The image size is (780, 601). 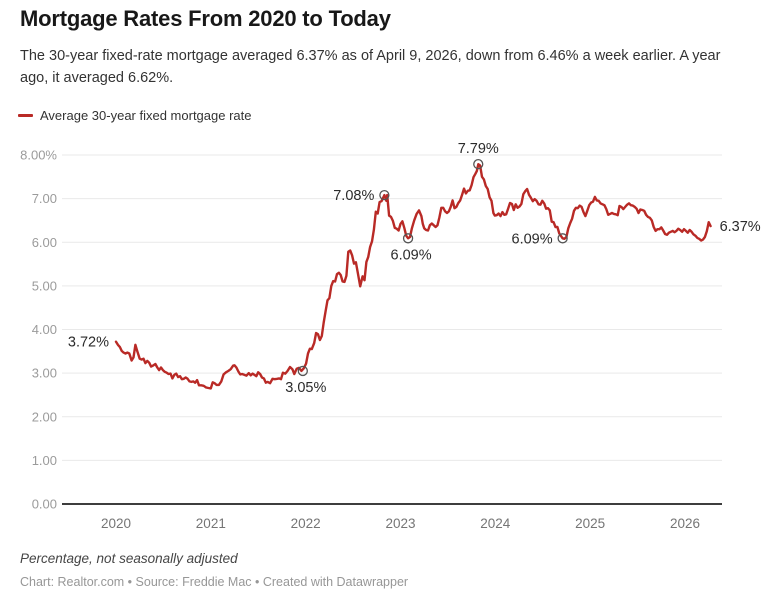 What do you see at coordinates (116, 523) in the screenshot?
I see `x-tick-label: 2020` at bounding box center [116, 523].